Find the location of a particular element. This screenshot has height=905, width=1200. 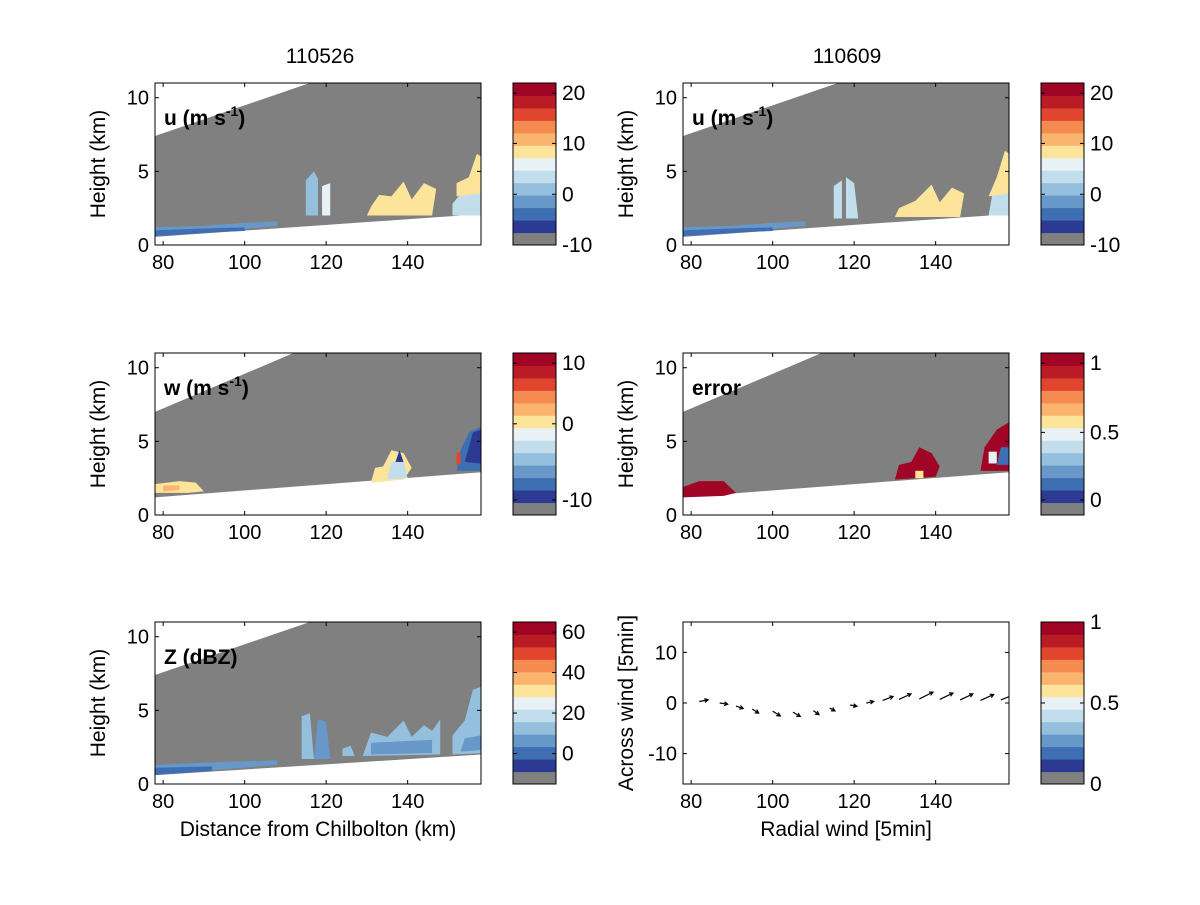

colorbar: 10.50 is located at coordinates (1079, 434).